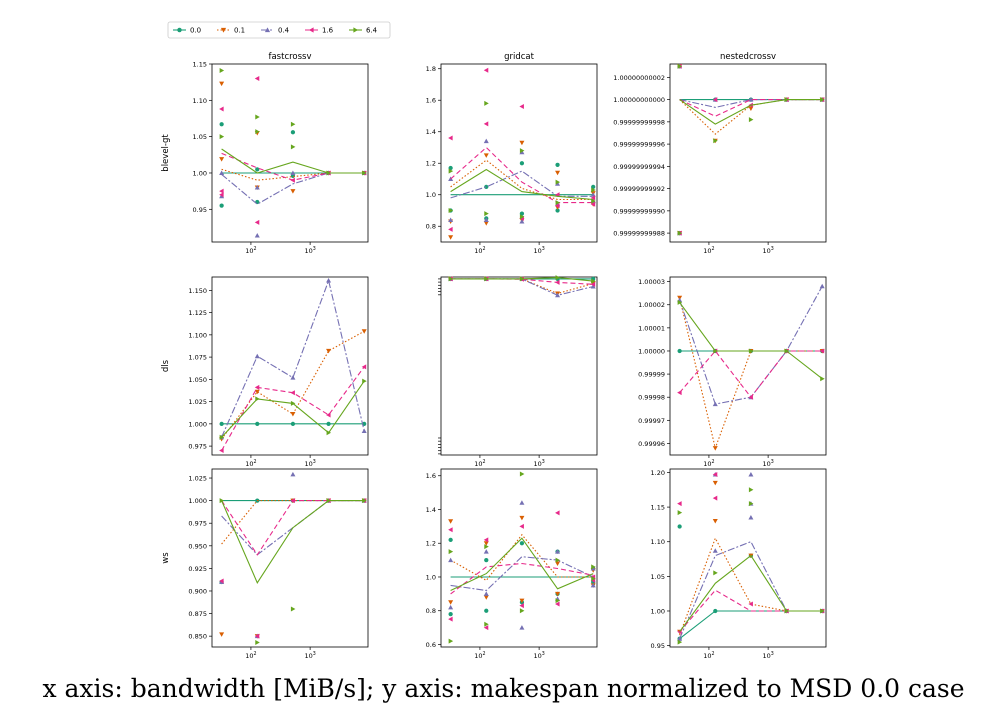 The image size is (1007, 723). Describe the element at coordinates (431, 195) in the screenshot. I see `y-tick-label: 1.0` at that location.